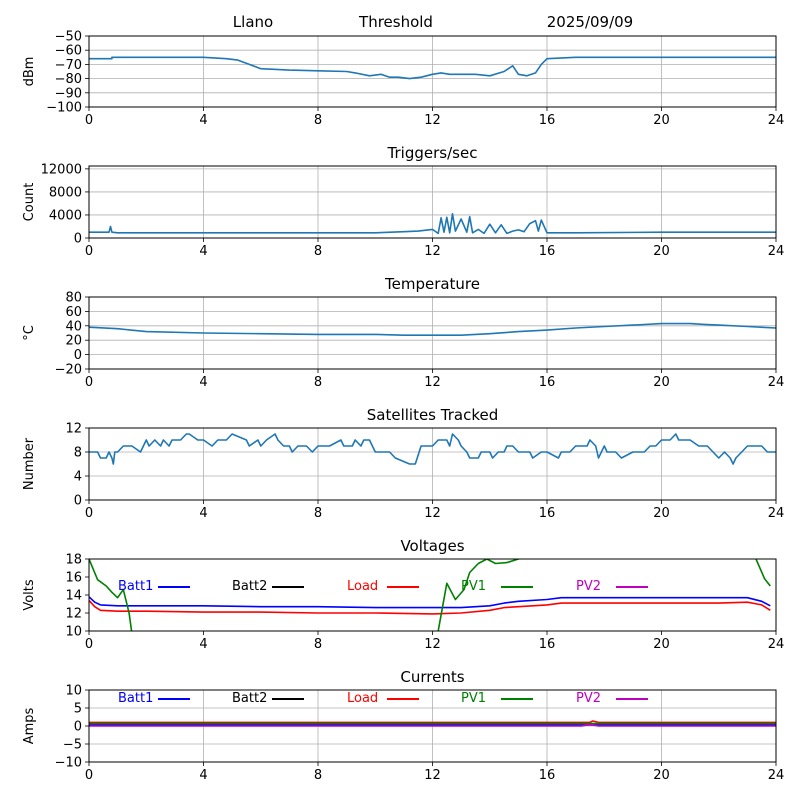  I want to click on y-axis-label: Volts, so click(29, 595).